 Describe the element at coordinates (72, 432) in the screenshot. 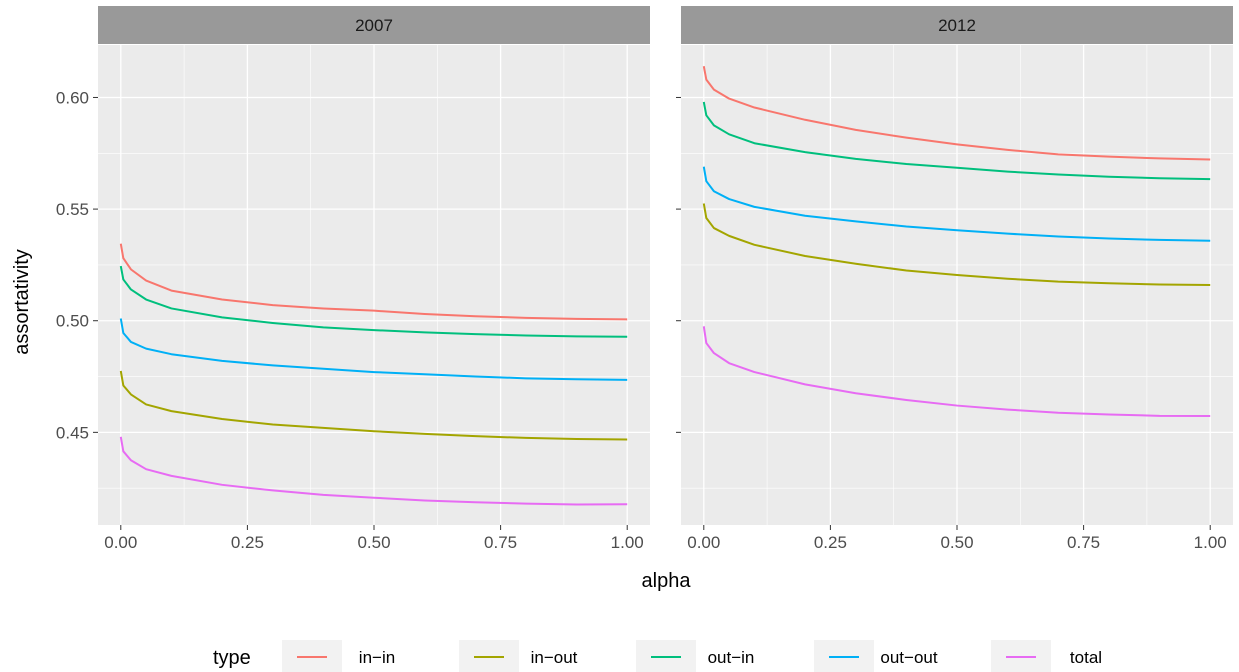

I see `y-tick-label: 0.45` at that location.